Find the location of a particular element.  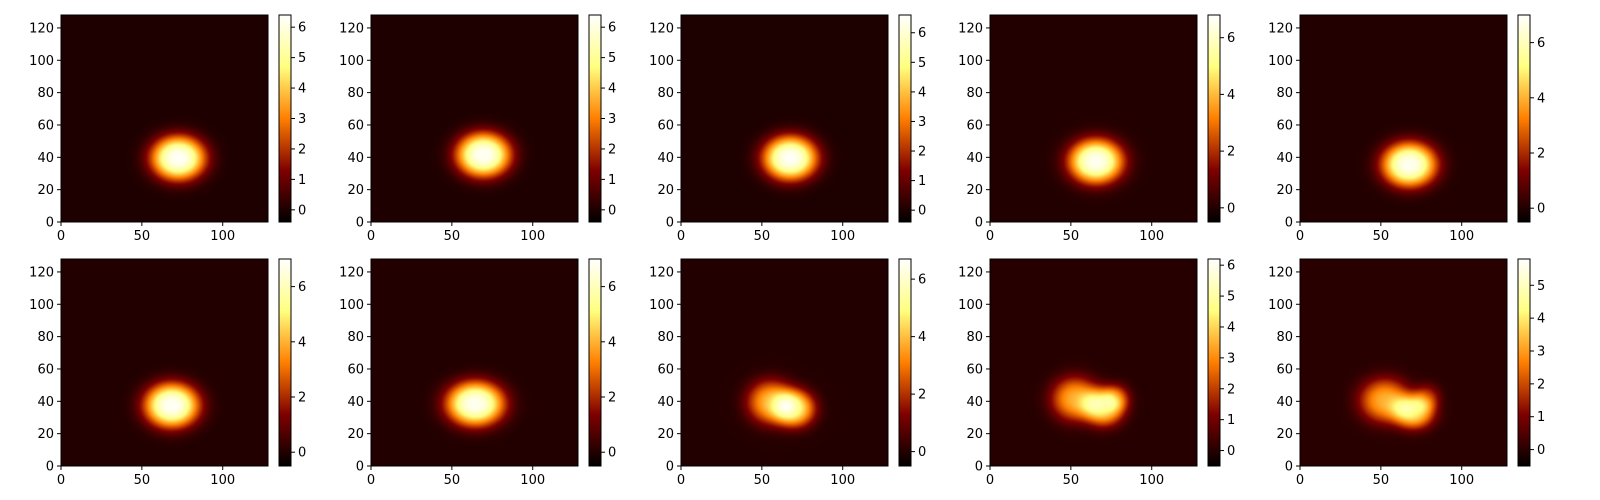

heatmap-panel-6: 0 50 100 0 20 40 60 80 100 120 0 2 4 6 is located at coordinates (167, 373).